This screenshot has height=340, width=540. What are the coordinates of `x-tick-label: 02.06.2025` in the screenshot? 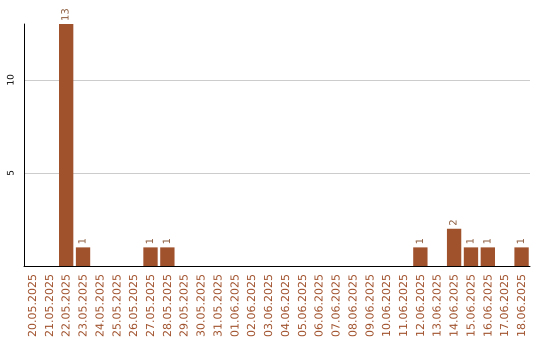 It's located at (251, 306).